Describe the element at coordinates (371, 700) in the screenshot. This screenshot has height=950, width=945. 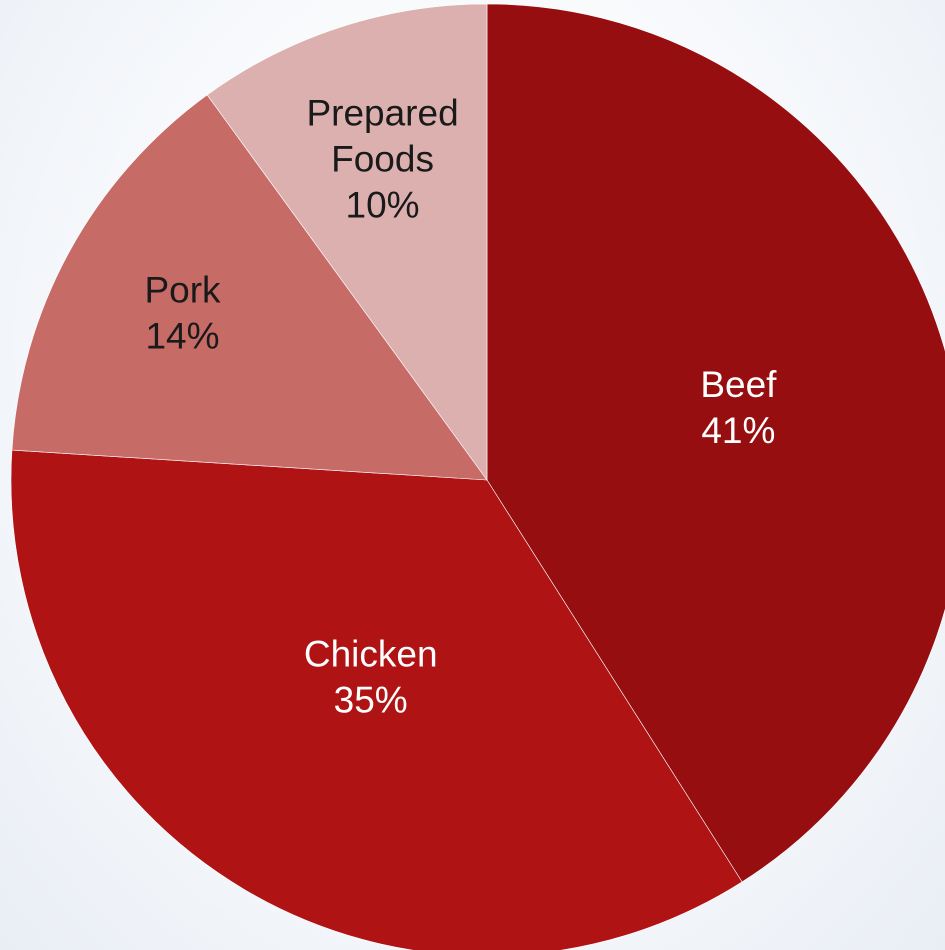
I see `slice-percent: 35%` at that location.